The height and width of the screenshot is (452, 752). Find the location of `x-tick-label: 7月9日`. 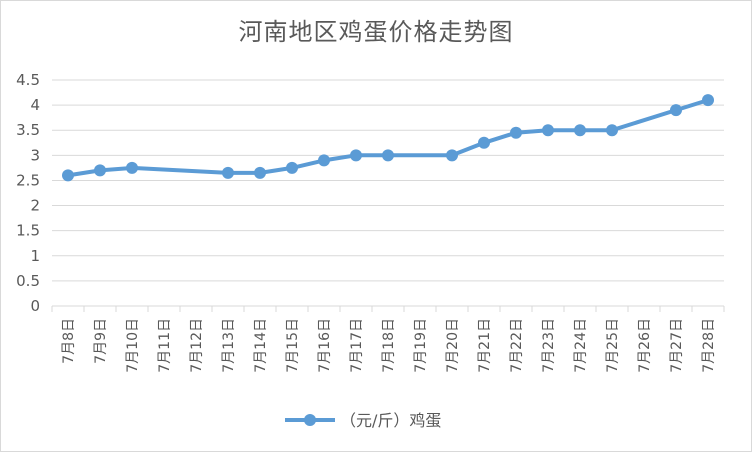

x-tick-label: 7月9日 is located at coordinates (101, 341).